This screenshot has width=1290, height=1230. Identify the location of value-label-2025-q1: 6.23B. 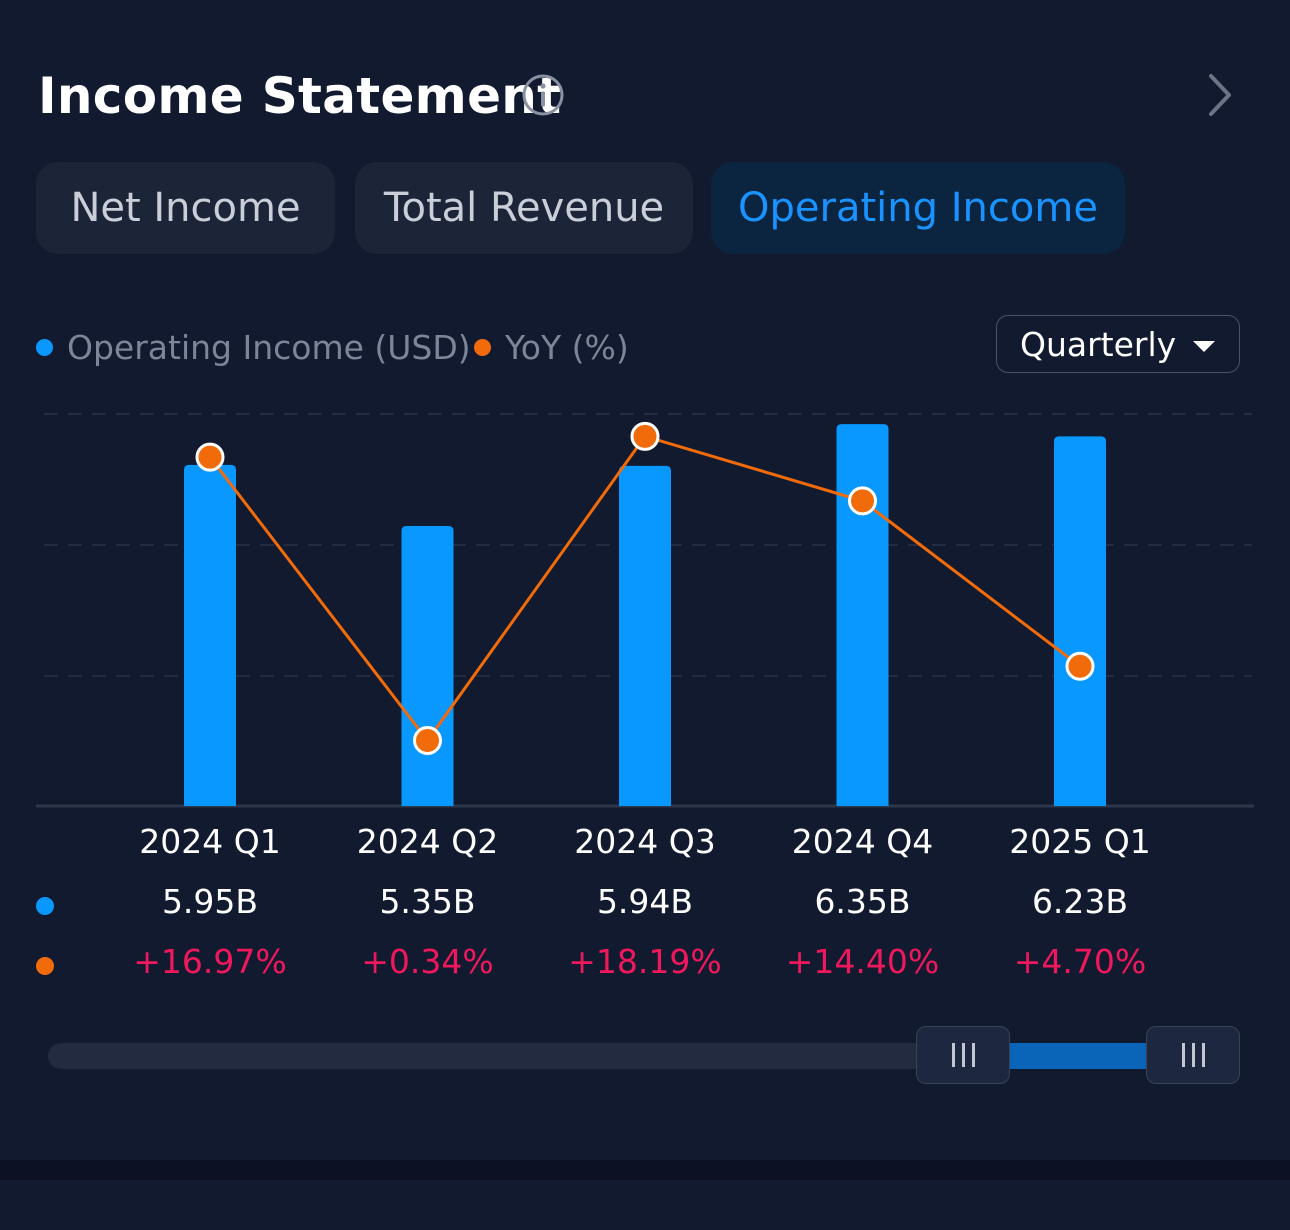
(1080, 901).